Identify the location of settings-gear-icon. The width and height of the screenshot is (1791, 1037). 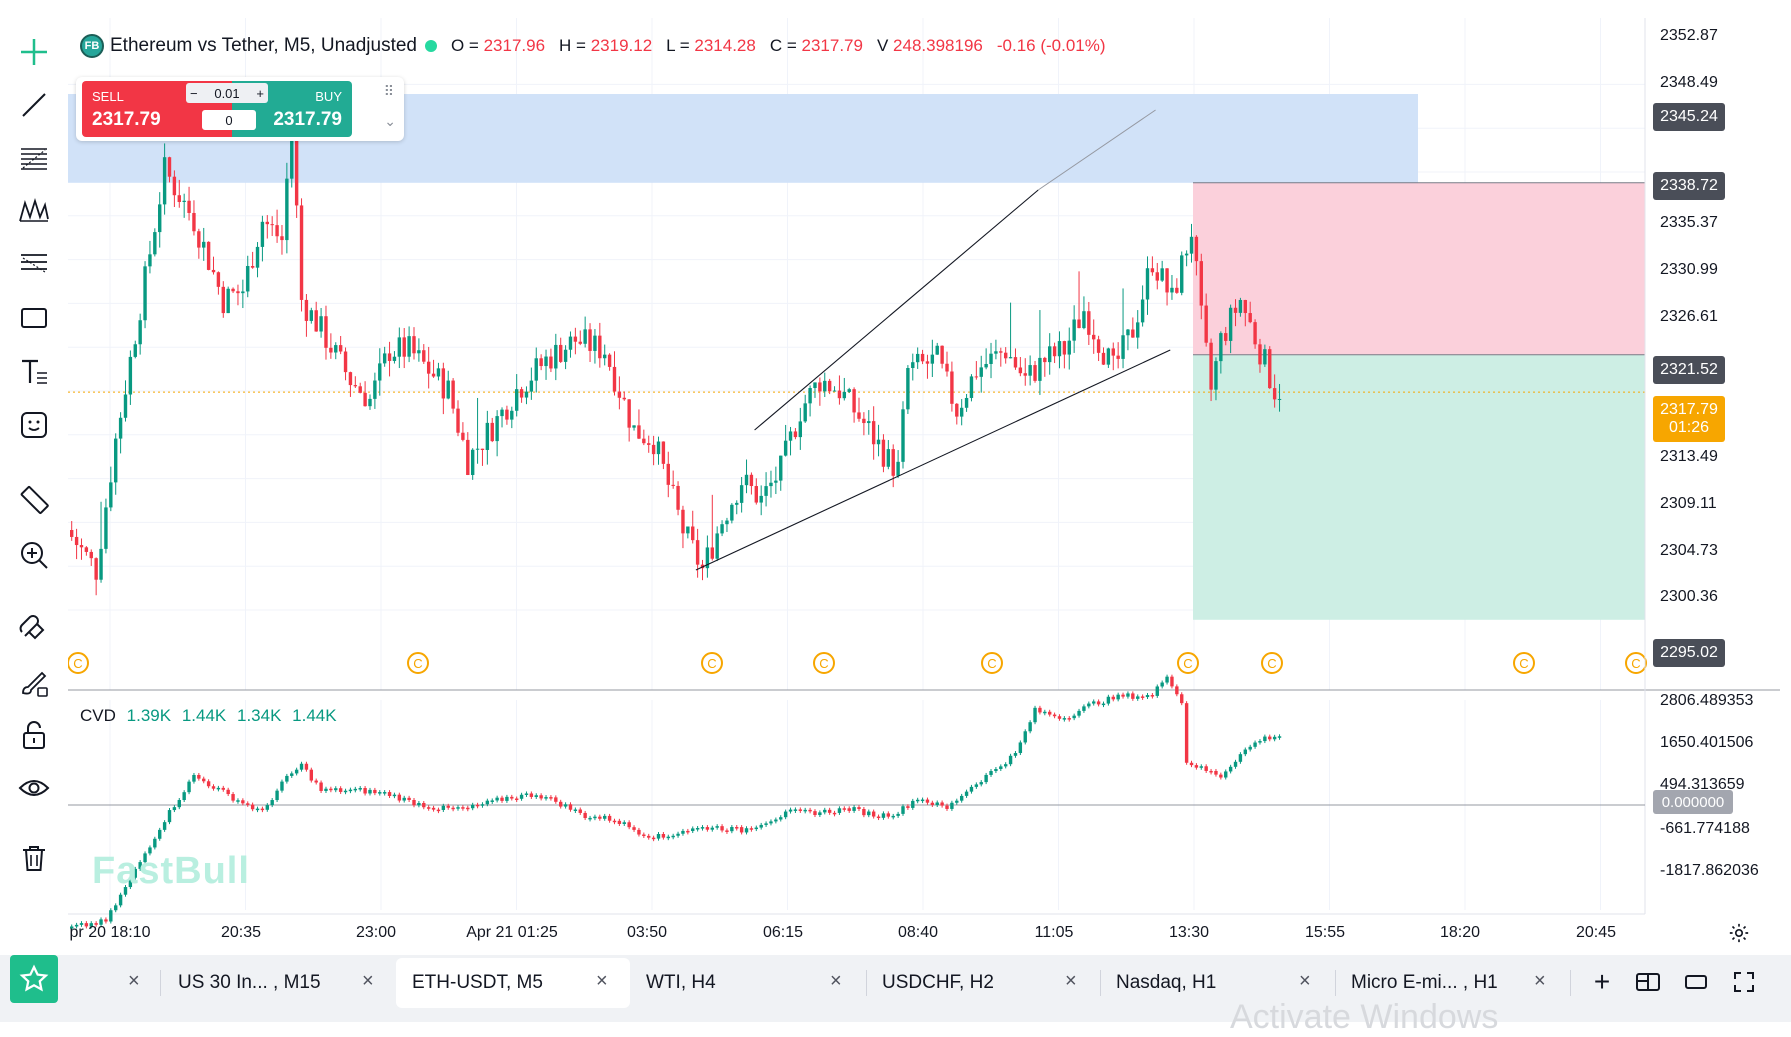
(1739, 933).